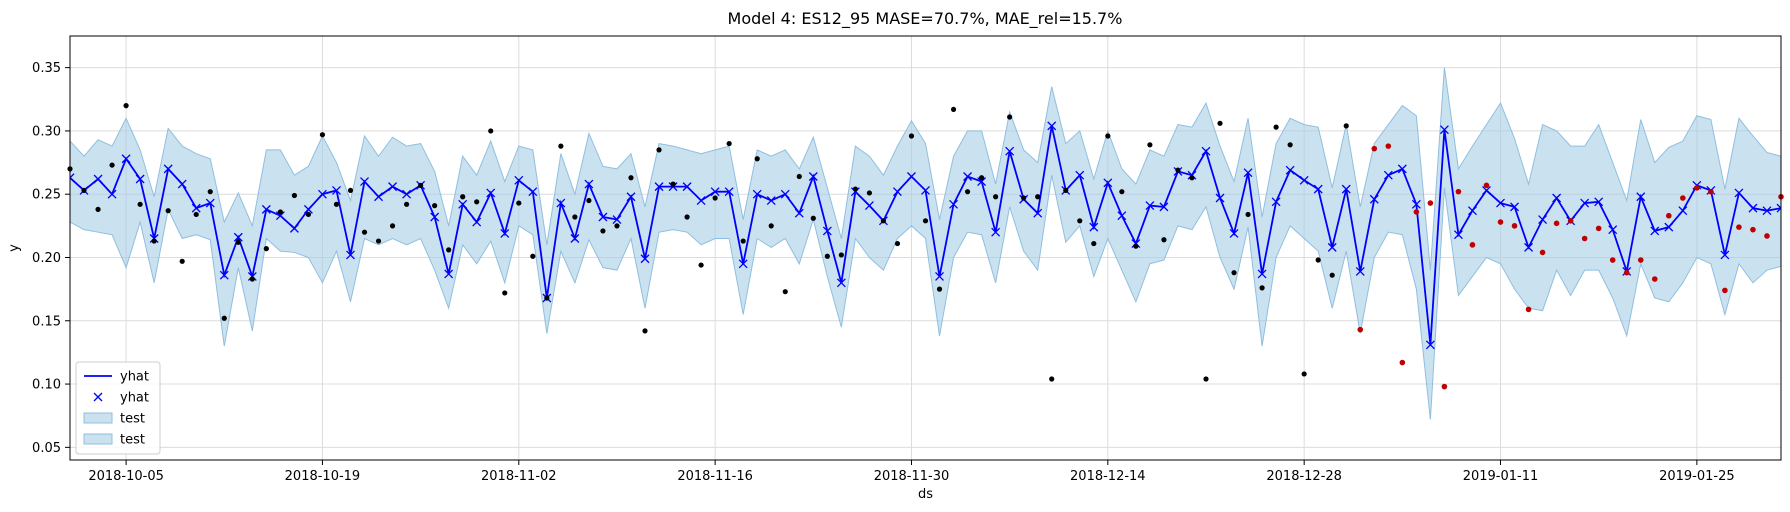 Image resolution: width=1790 pixels, height=512 pixels. I want to click on legend-label: test, so click(132, 419).